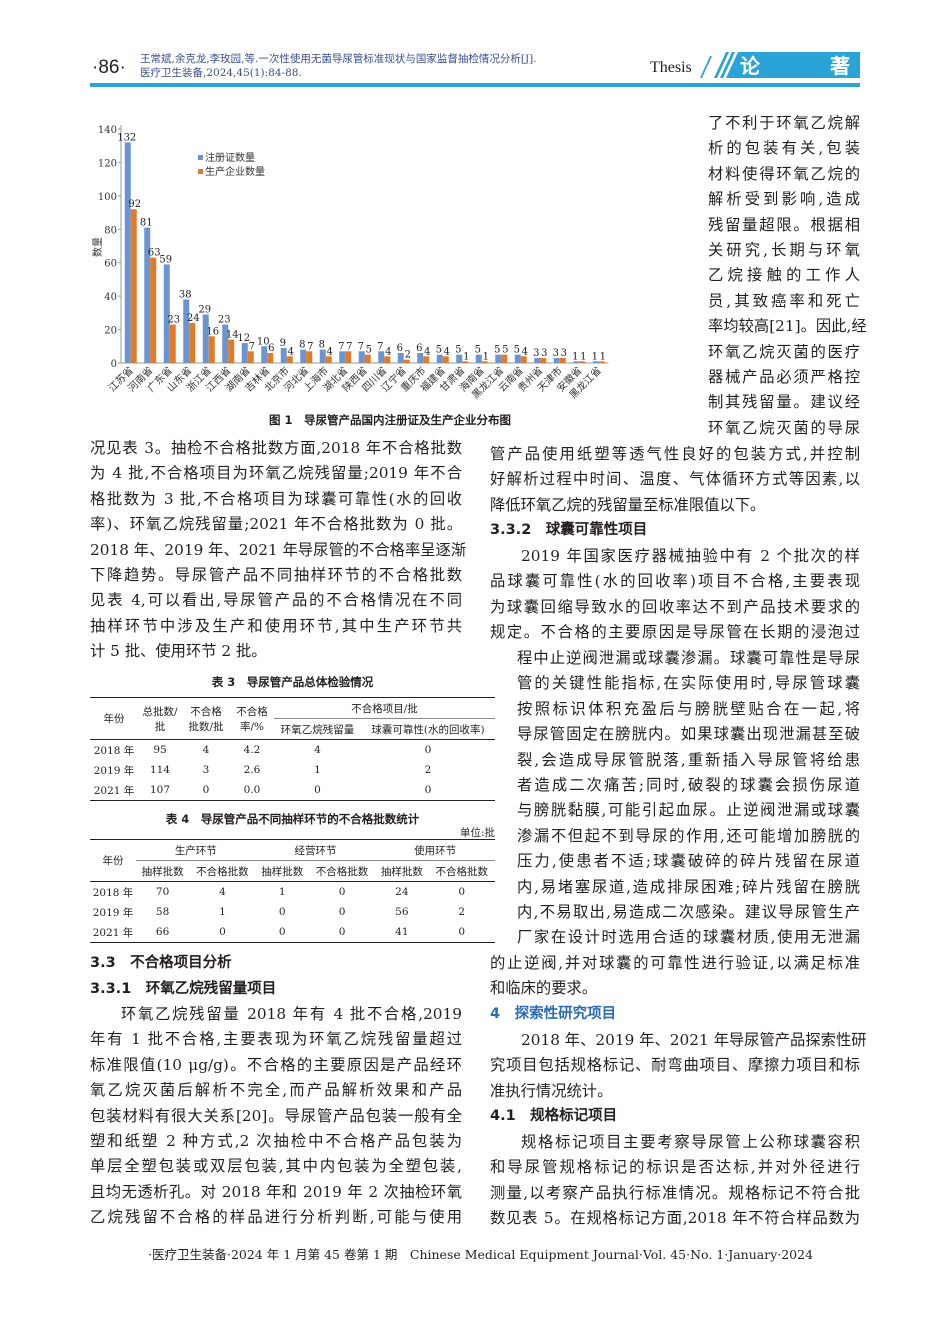 This screenshot has width=950, height=1344. What do you see at coordinates (675, 1065) in the screenshot?
I see `text-line: 究项目包括规格标记、耐弯曲项目、摩擦力项目和标` at bounding box center [675, 1065].